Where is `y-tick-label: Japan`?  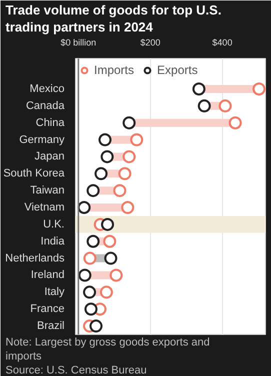 y-tick-label: Japan is located at coordinates (49, 156).